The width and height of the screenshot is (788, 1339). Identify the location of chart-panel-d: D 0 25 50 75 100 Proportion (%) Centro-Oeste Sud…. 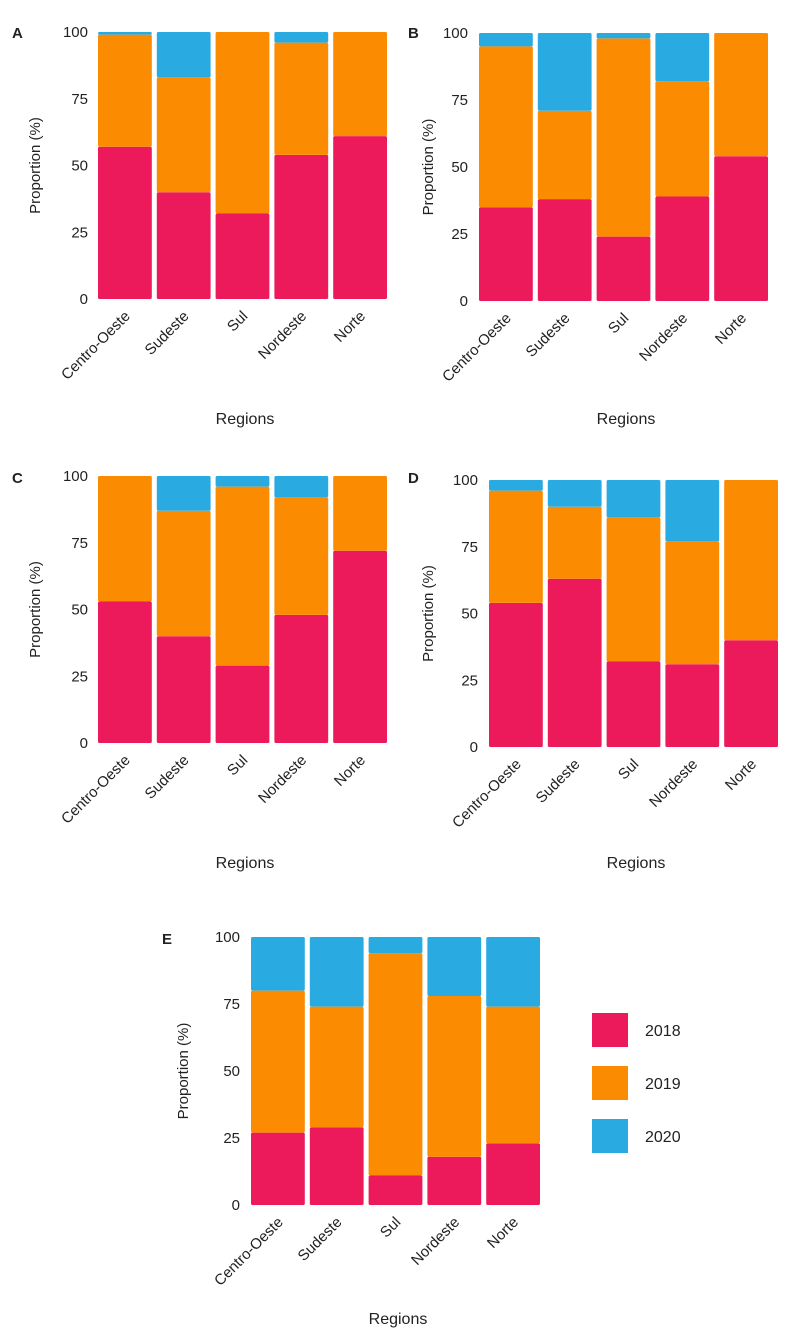
(593, 671).